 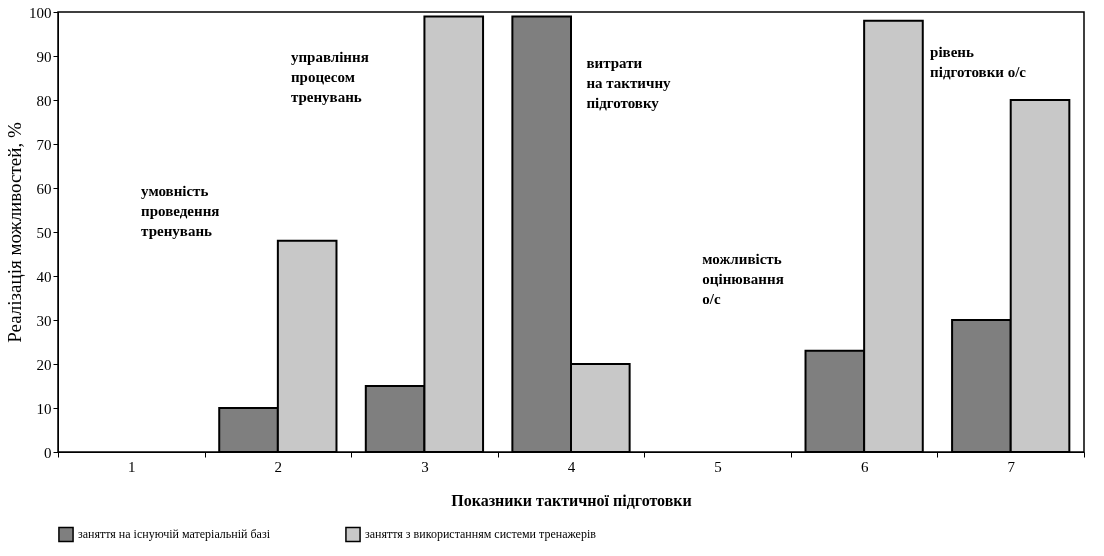 I want to click on annotation: можливість оцінювання о/с, so click(x=743, y=279).